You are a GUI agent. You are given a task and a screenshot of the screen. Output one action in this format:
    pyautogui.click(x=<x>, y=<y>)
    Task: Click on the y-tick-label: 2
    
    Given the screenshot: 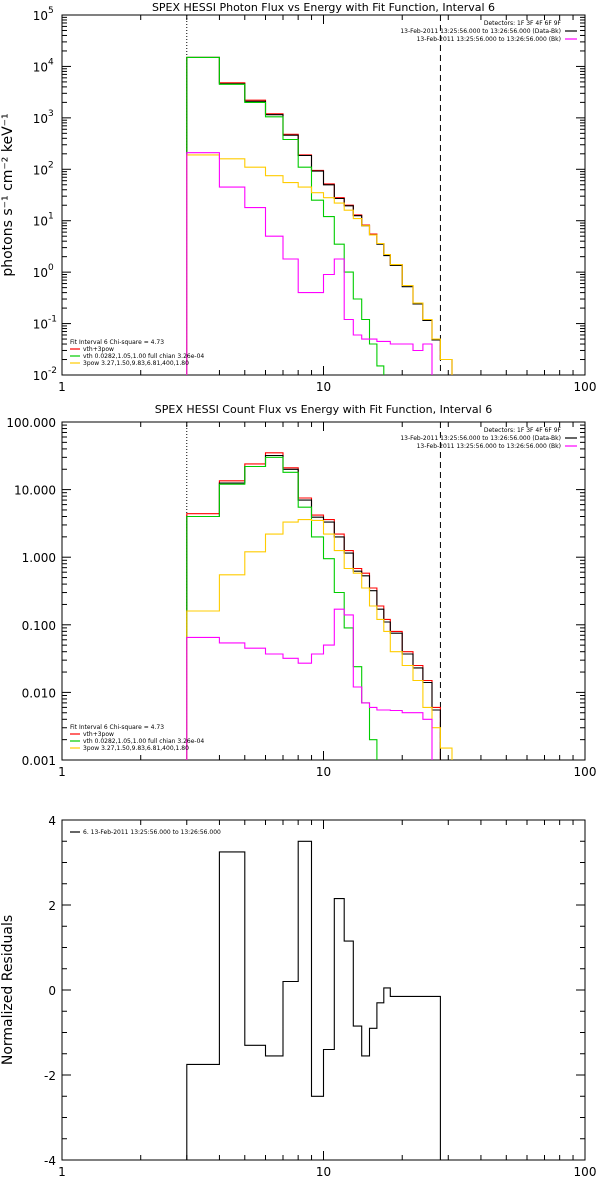 What is the action you would take?
    pyautogui.click(x=52, y=906)
    